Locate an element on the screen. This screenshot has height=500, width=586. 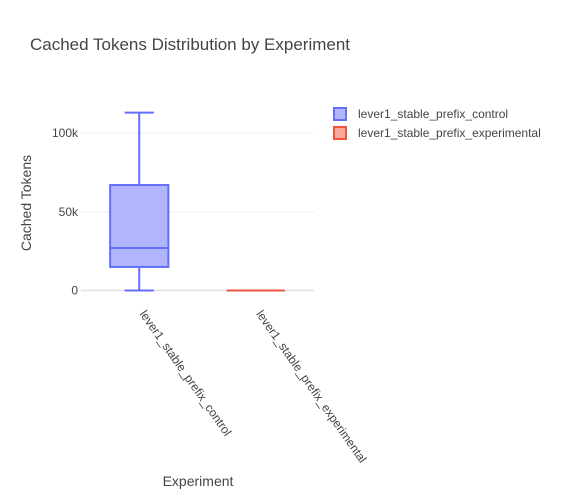
box-lever1_stable_prefix_control is located at coordinates (139, 201).